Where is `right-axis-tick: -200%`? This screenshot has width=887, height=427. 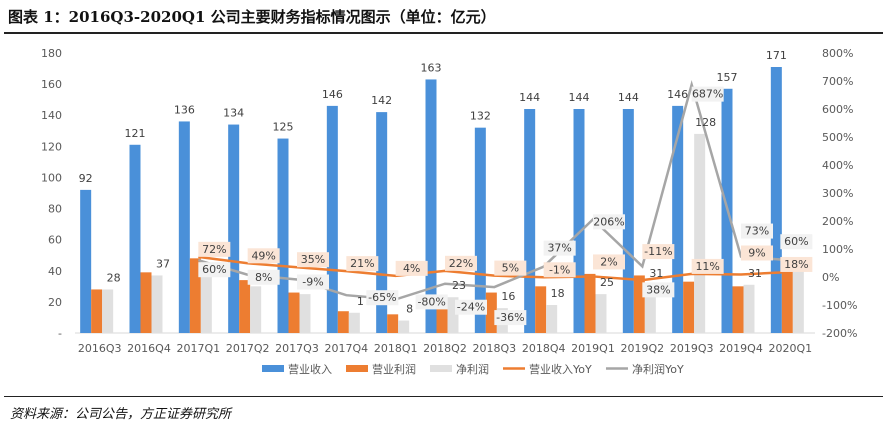 right-axis-tick: -200% is located at coordinates (839, 333).